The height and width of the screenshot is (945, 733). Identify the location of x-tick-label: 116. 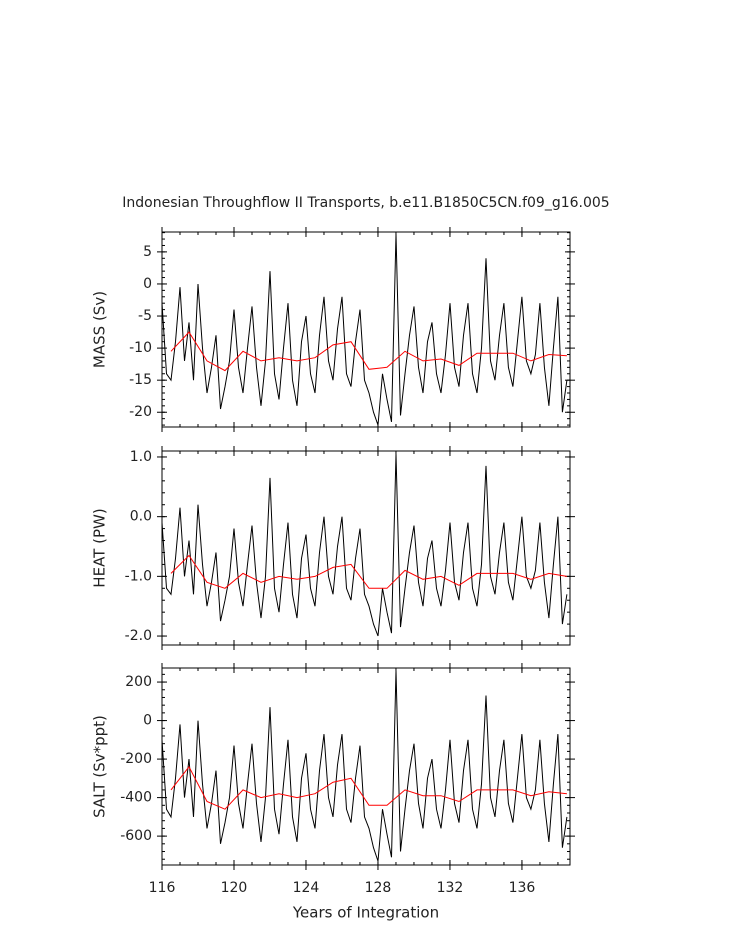
(162, 888).